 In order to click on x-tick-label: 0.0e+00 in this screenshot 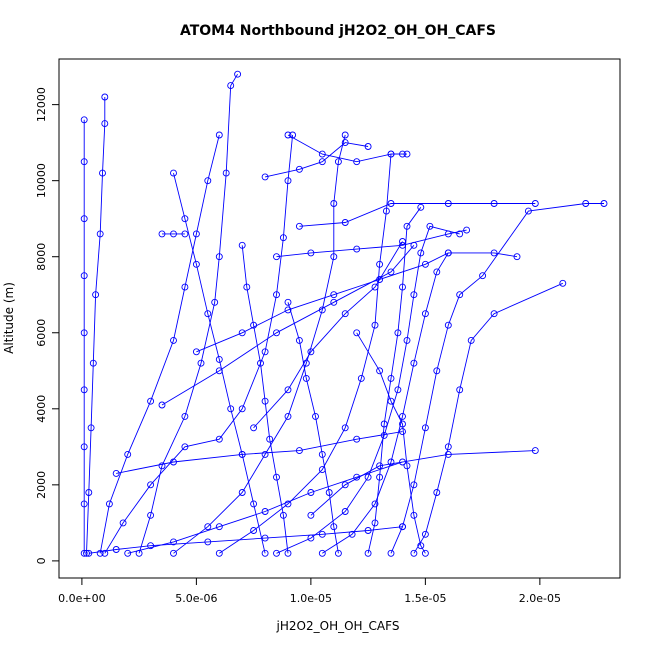, I will do `click(81, 598)`.